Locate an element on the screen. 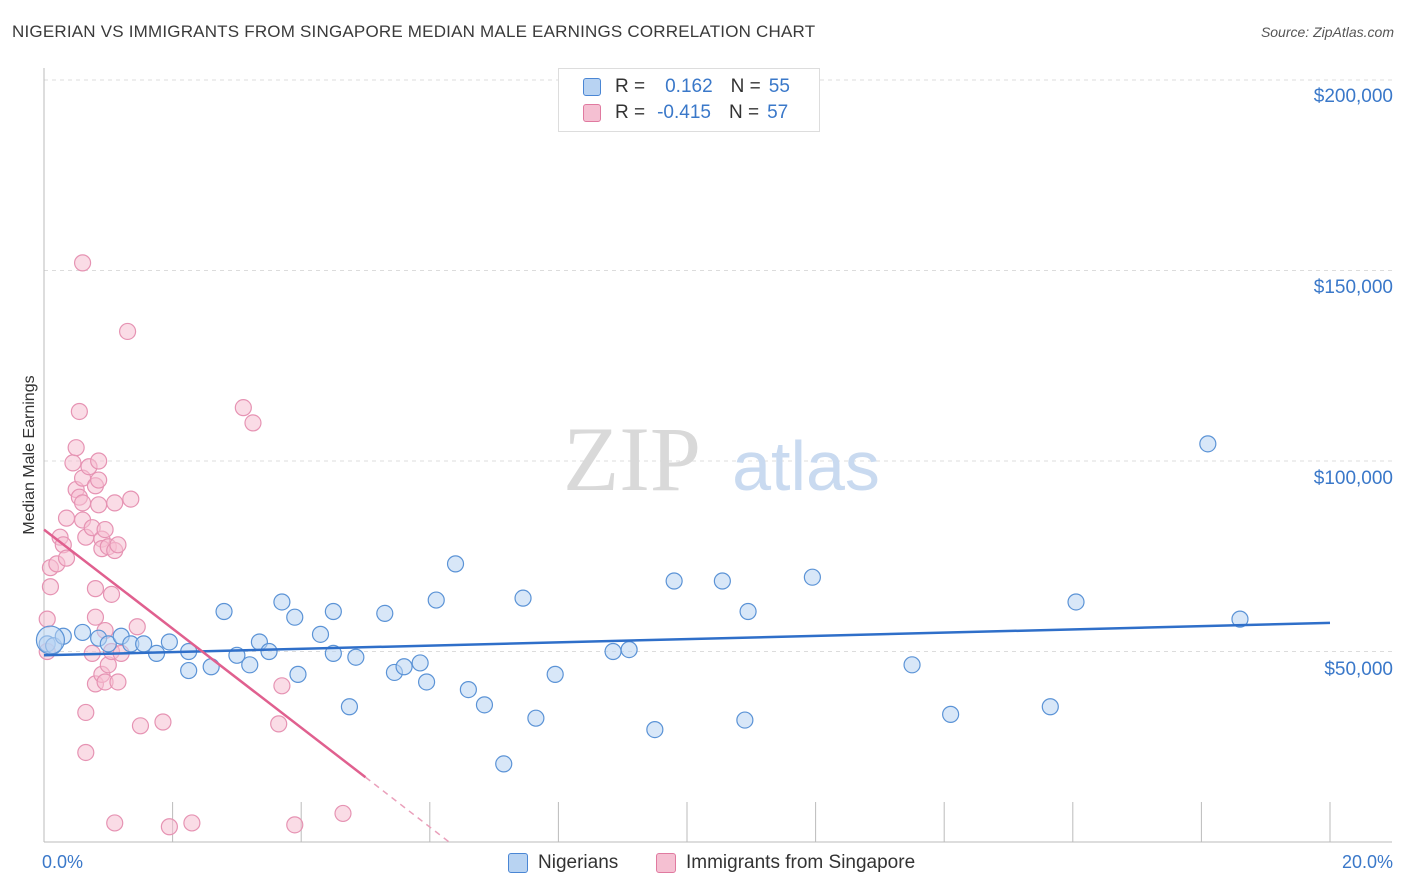  pink-points is located at coordinates (195, 545).